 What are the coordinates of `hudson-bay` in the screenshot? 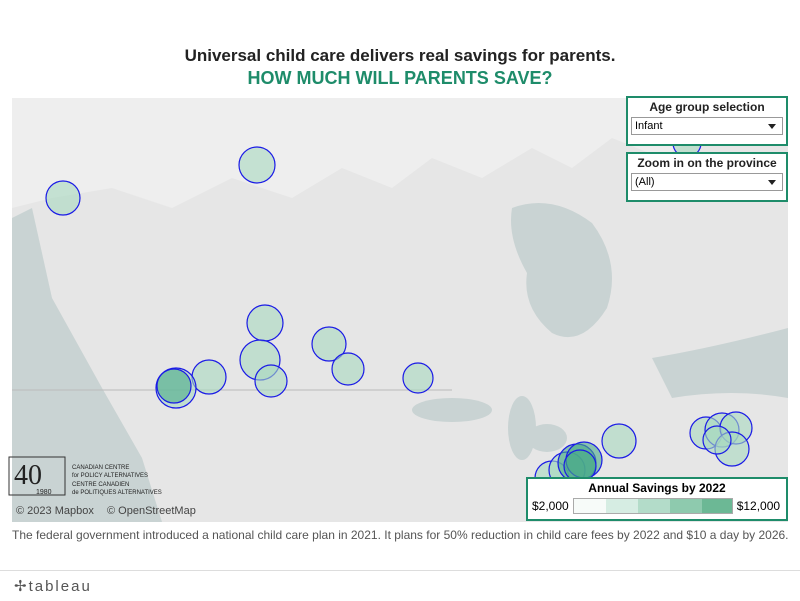 It's located at (561, 270).